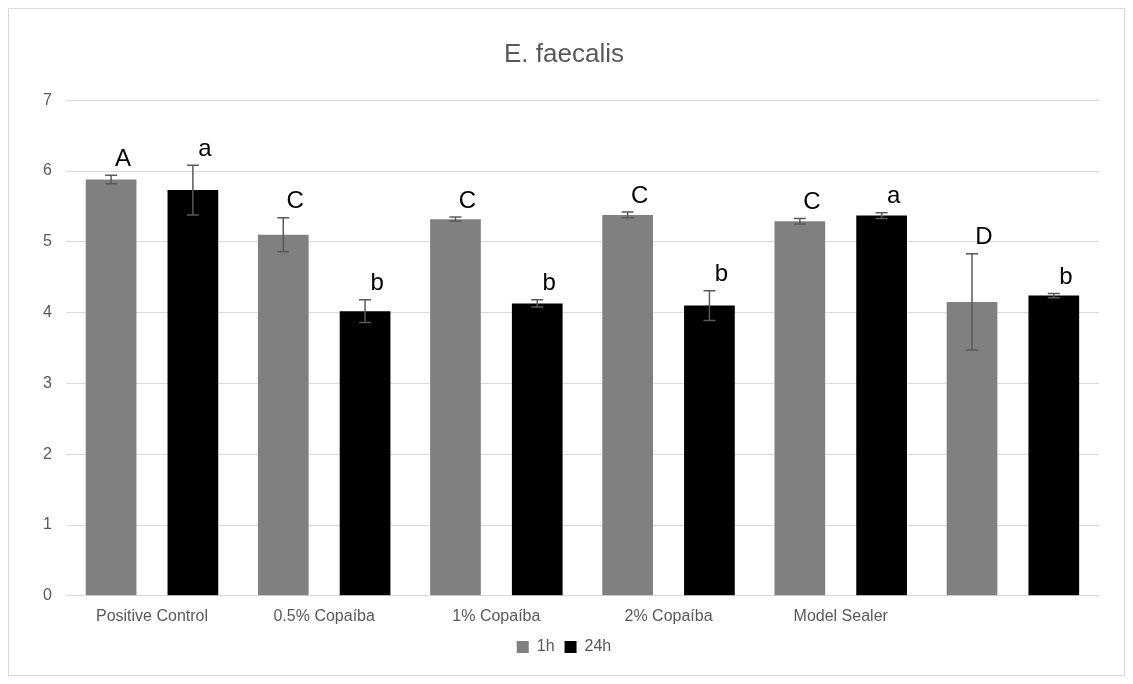 The height and width of the screenshot is (684, 1133). I want to click on x-tick-label: 2% Copaíba, so click(668, 615).